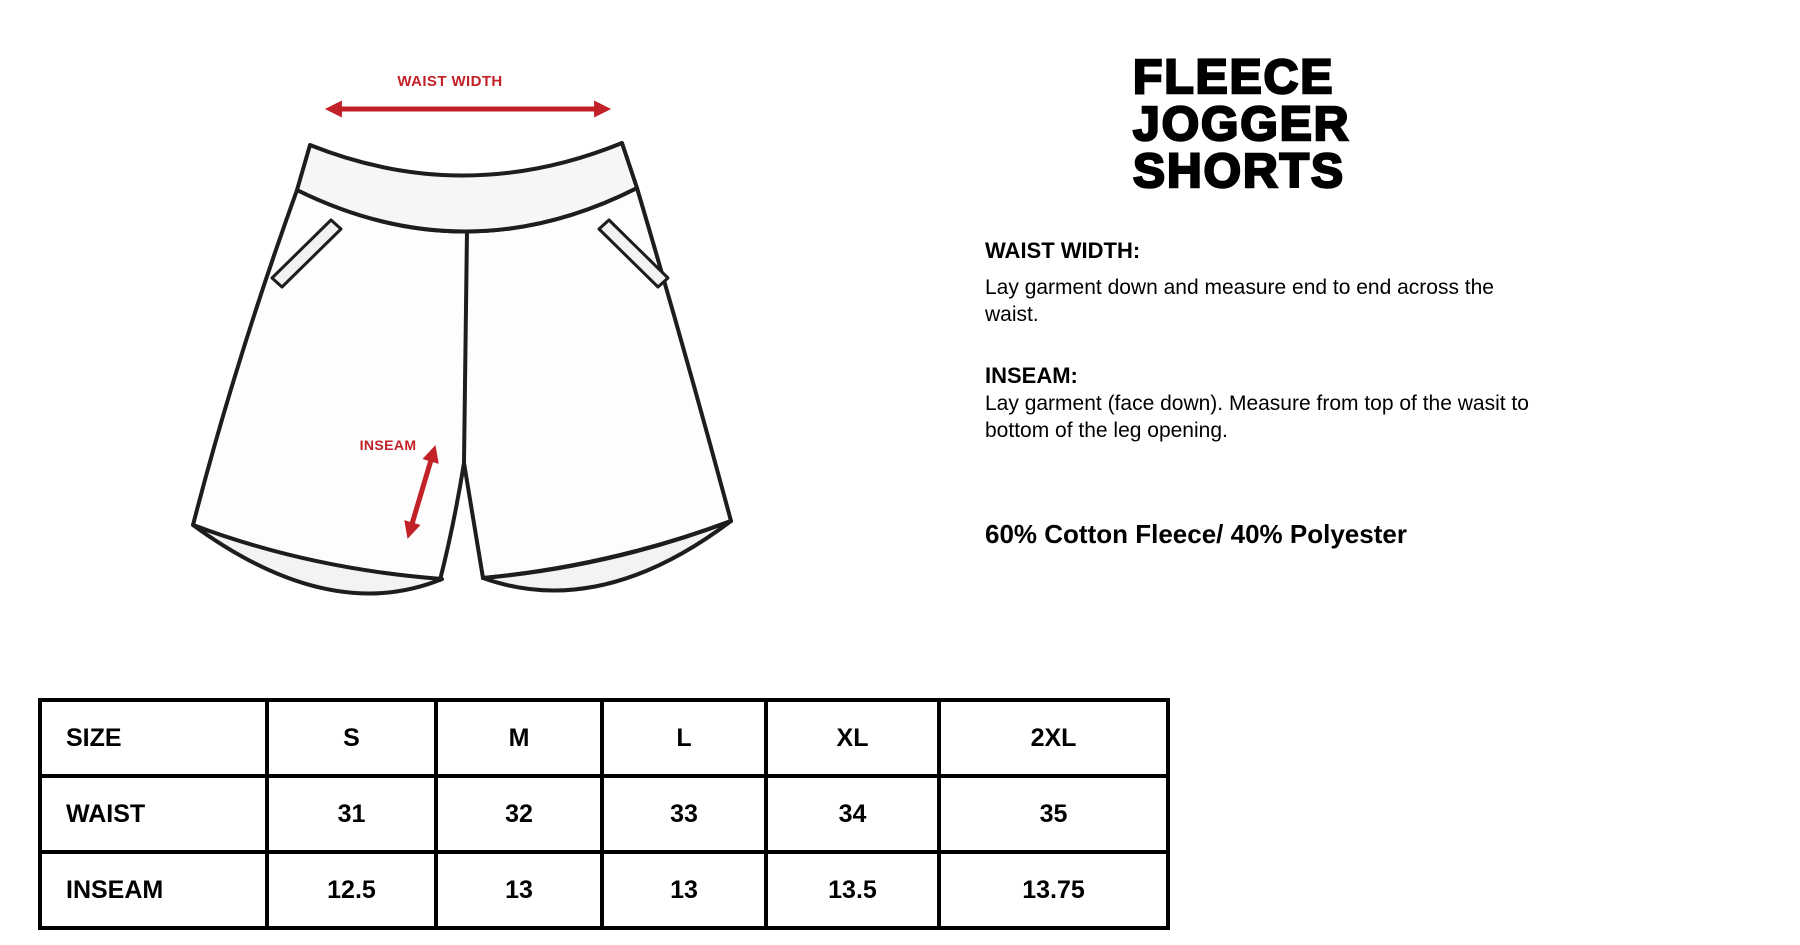  Describe the element at coordinates (1031, 375) in the screenshot. I see `inseam-heading: INSEAM:` at that location.